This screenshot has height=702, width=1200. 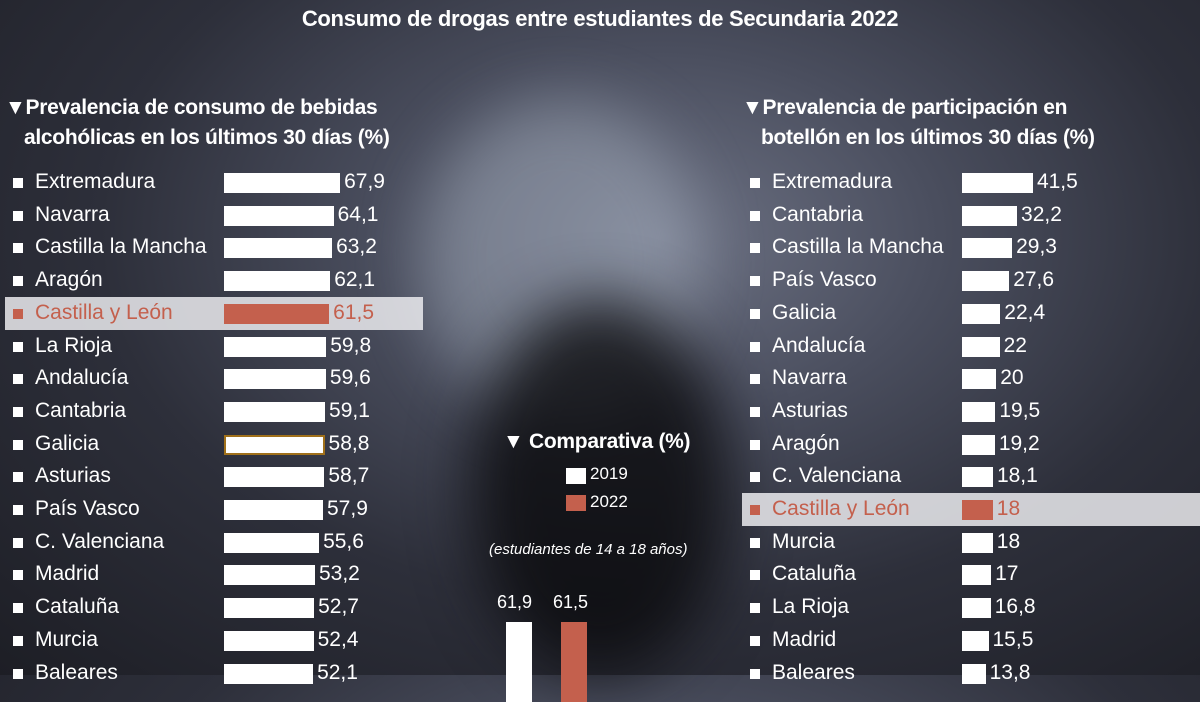 I want to click on bar-row: Aragón 19,2, so click(x=975, y=444).